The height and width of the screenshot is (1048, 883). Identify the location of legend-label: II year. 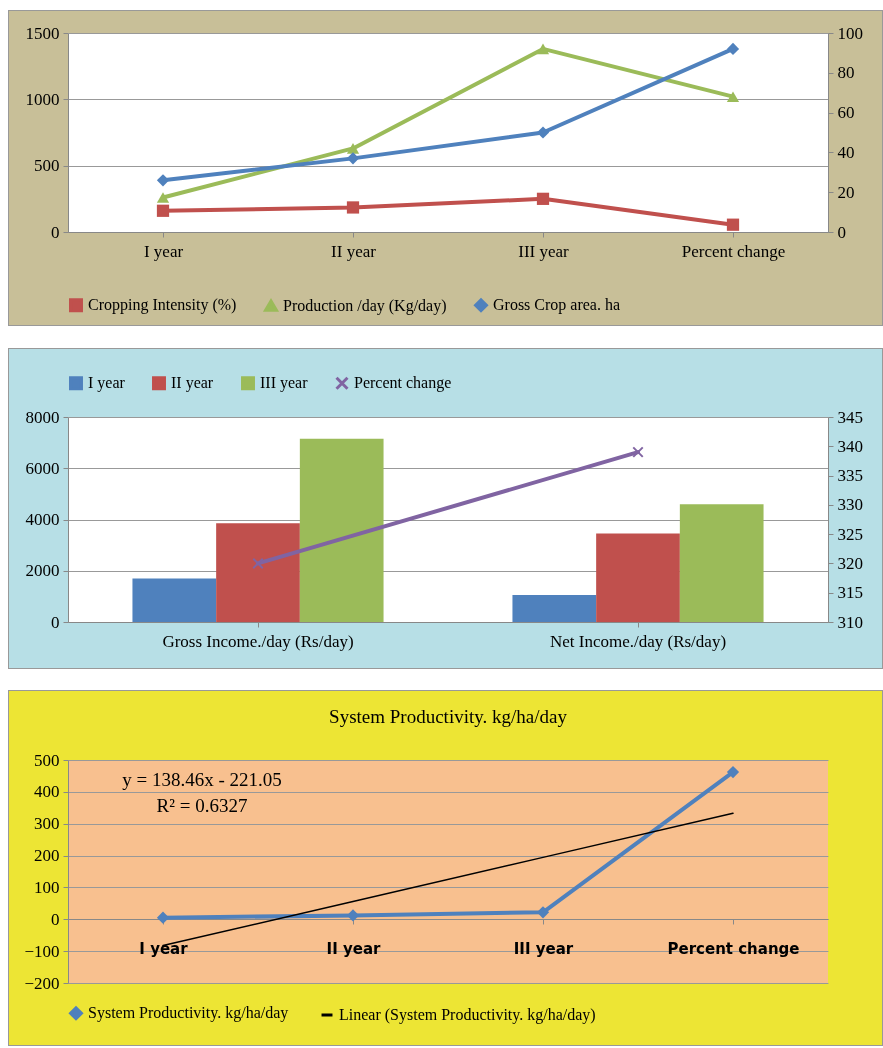
(192, 383).